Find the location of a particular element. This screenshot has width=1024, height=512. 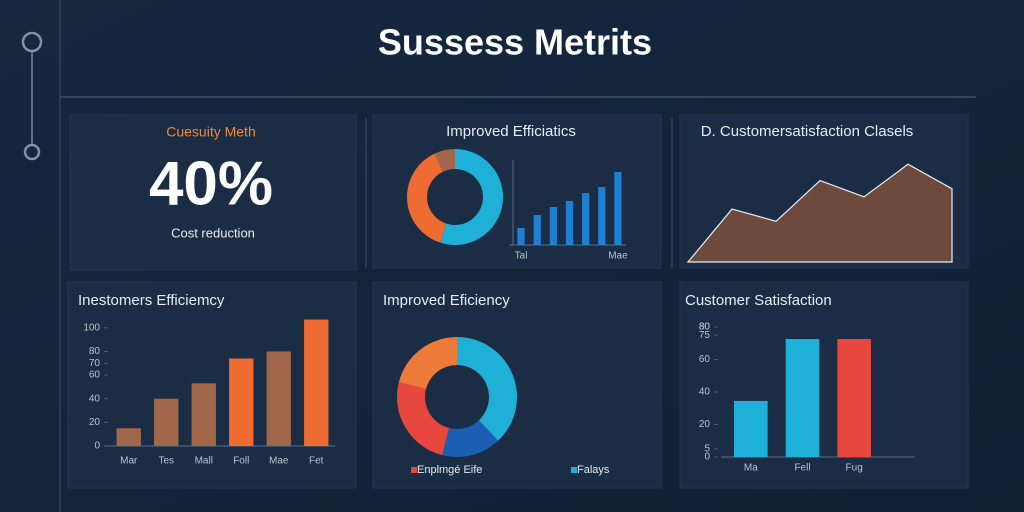

x-tick-label: Tal is located at coordinates (521, 256).